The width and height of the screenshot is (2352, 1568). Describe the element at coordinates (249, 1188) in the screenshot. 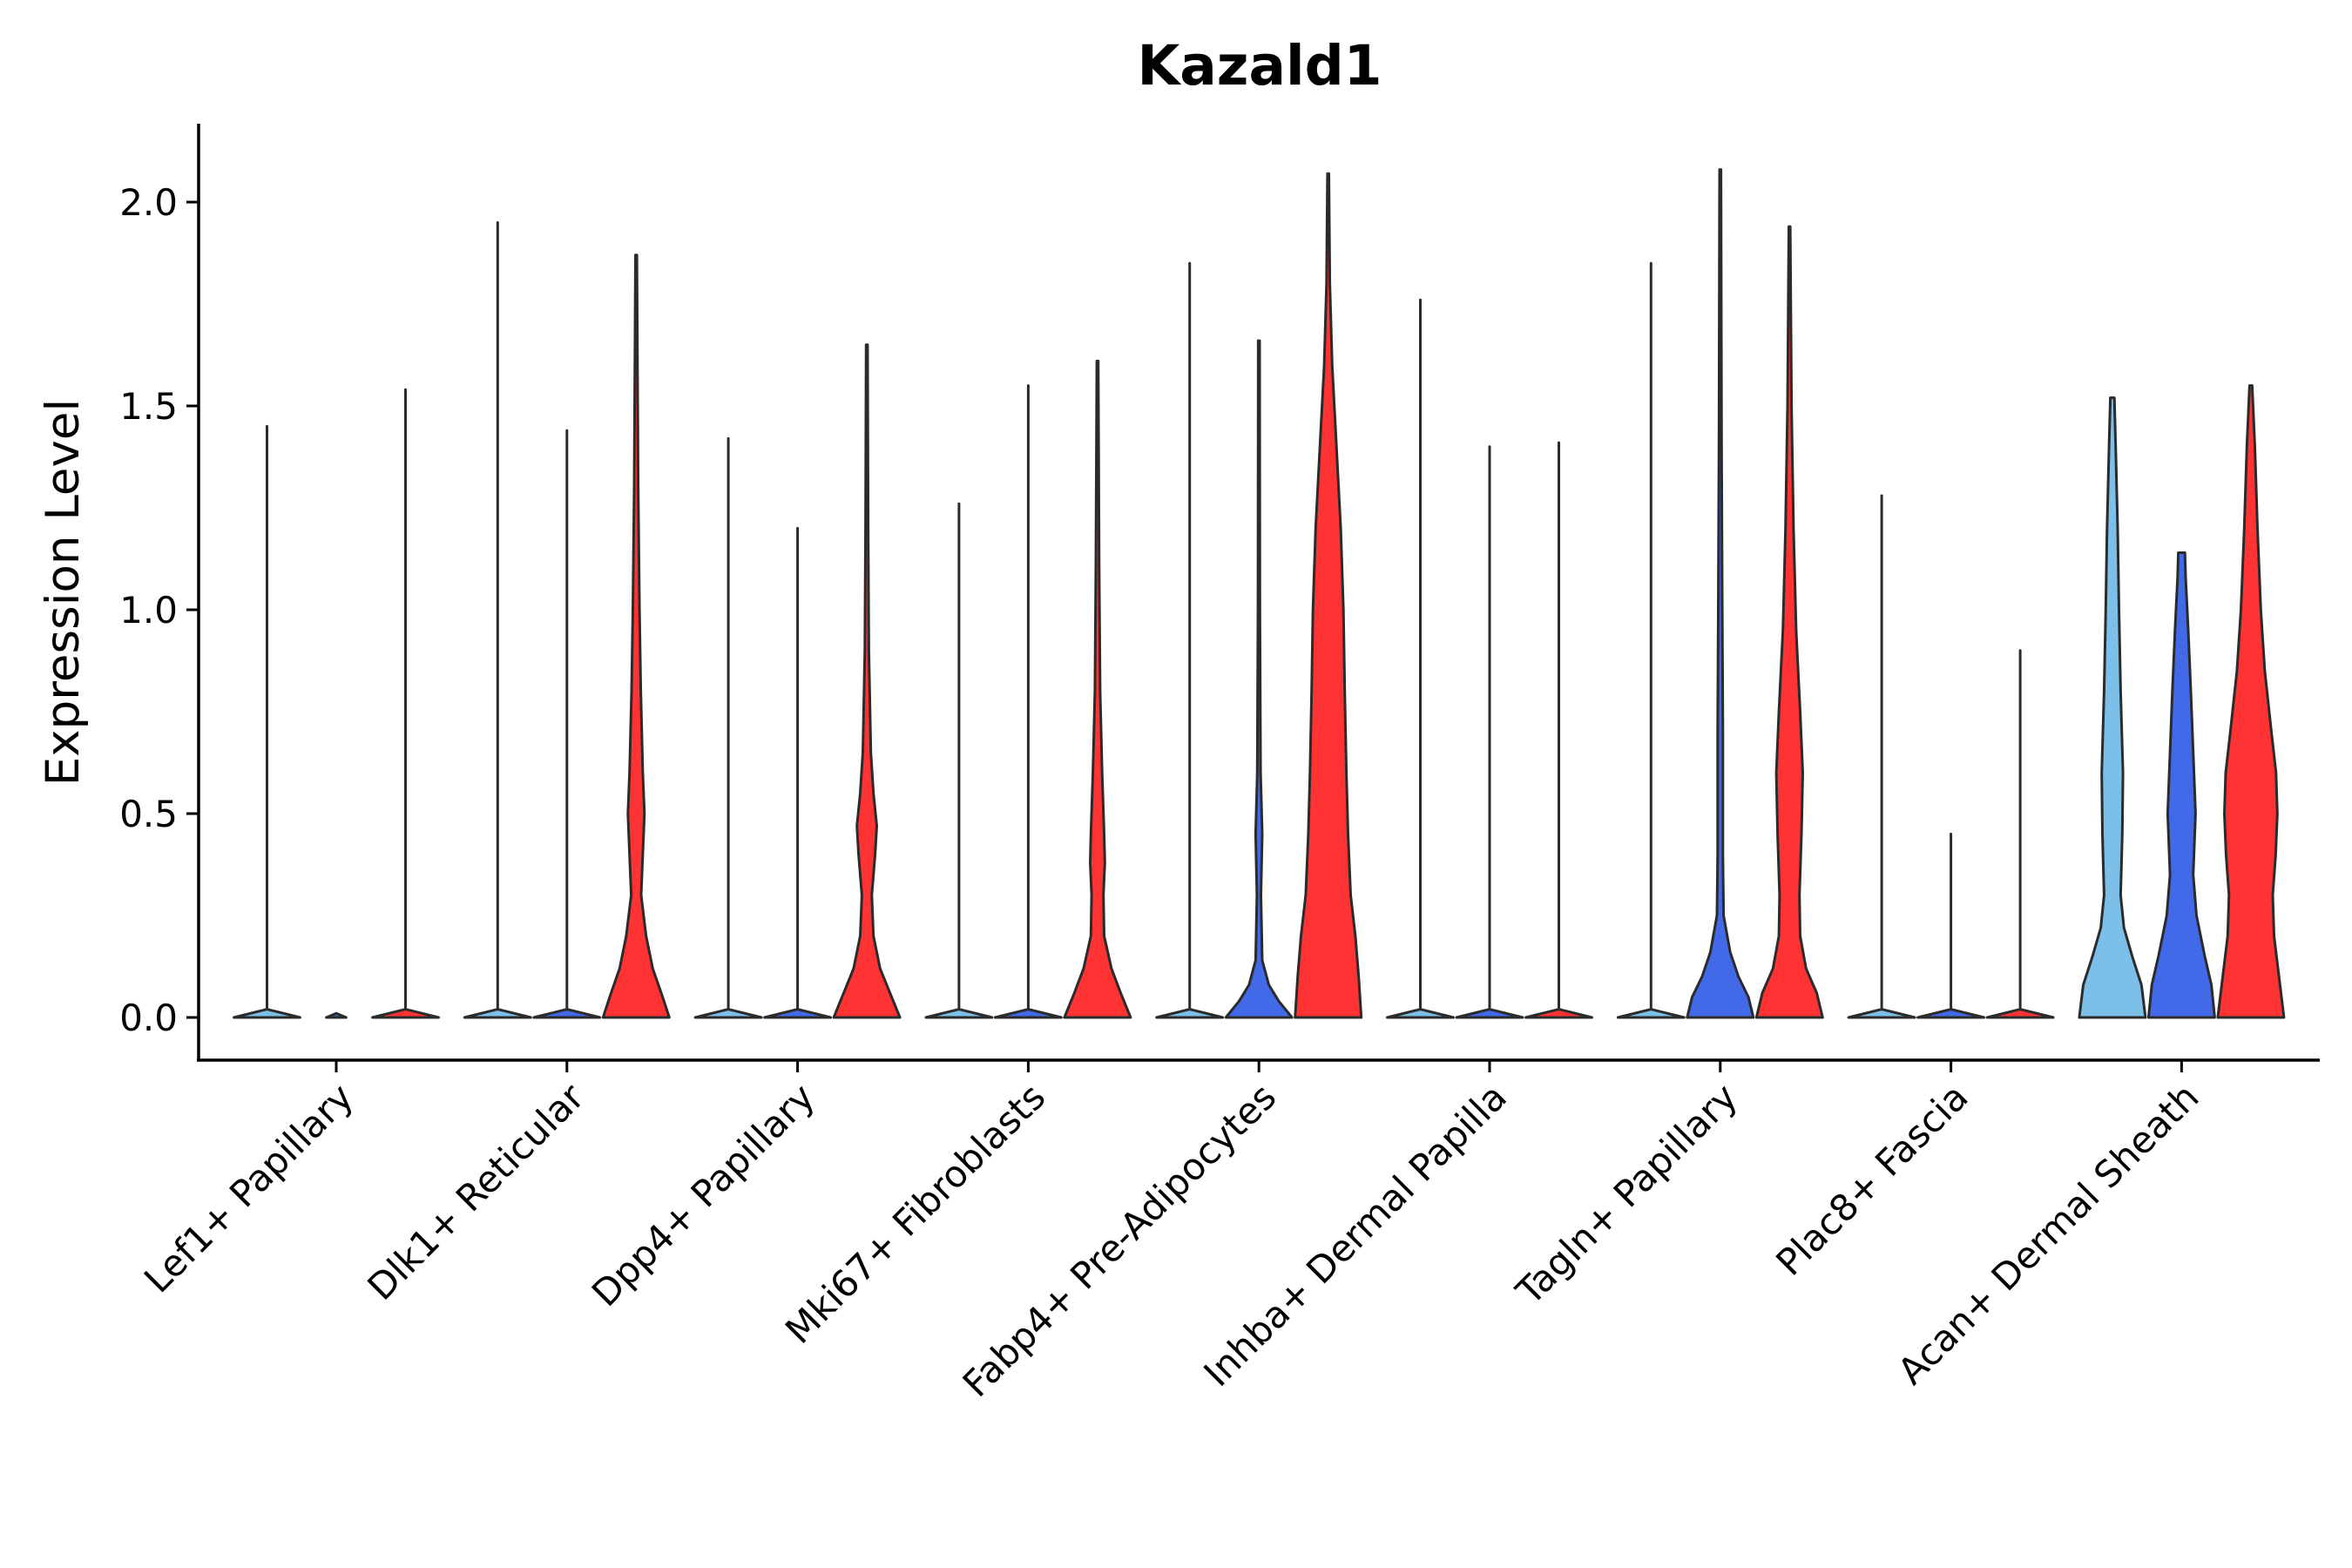

I see `x-tick-label: Lef1+ Papillary` at that location.